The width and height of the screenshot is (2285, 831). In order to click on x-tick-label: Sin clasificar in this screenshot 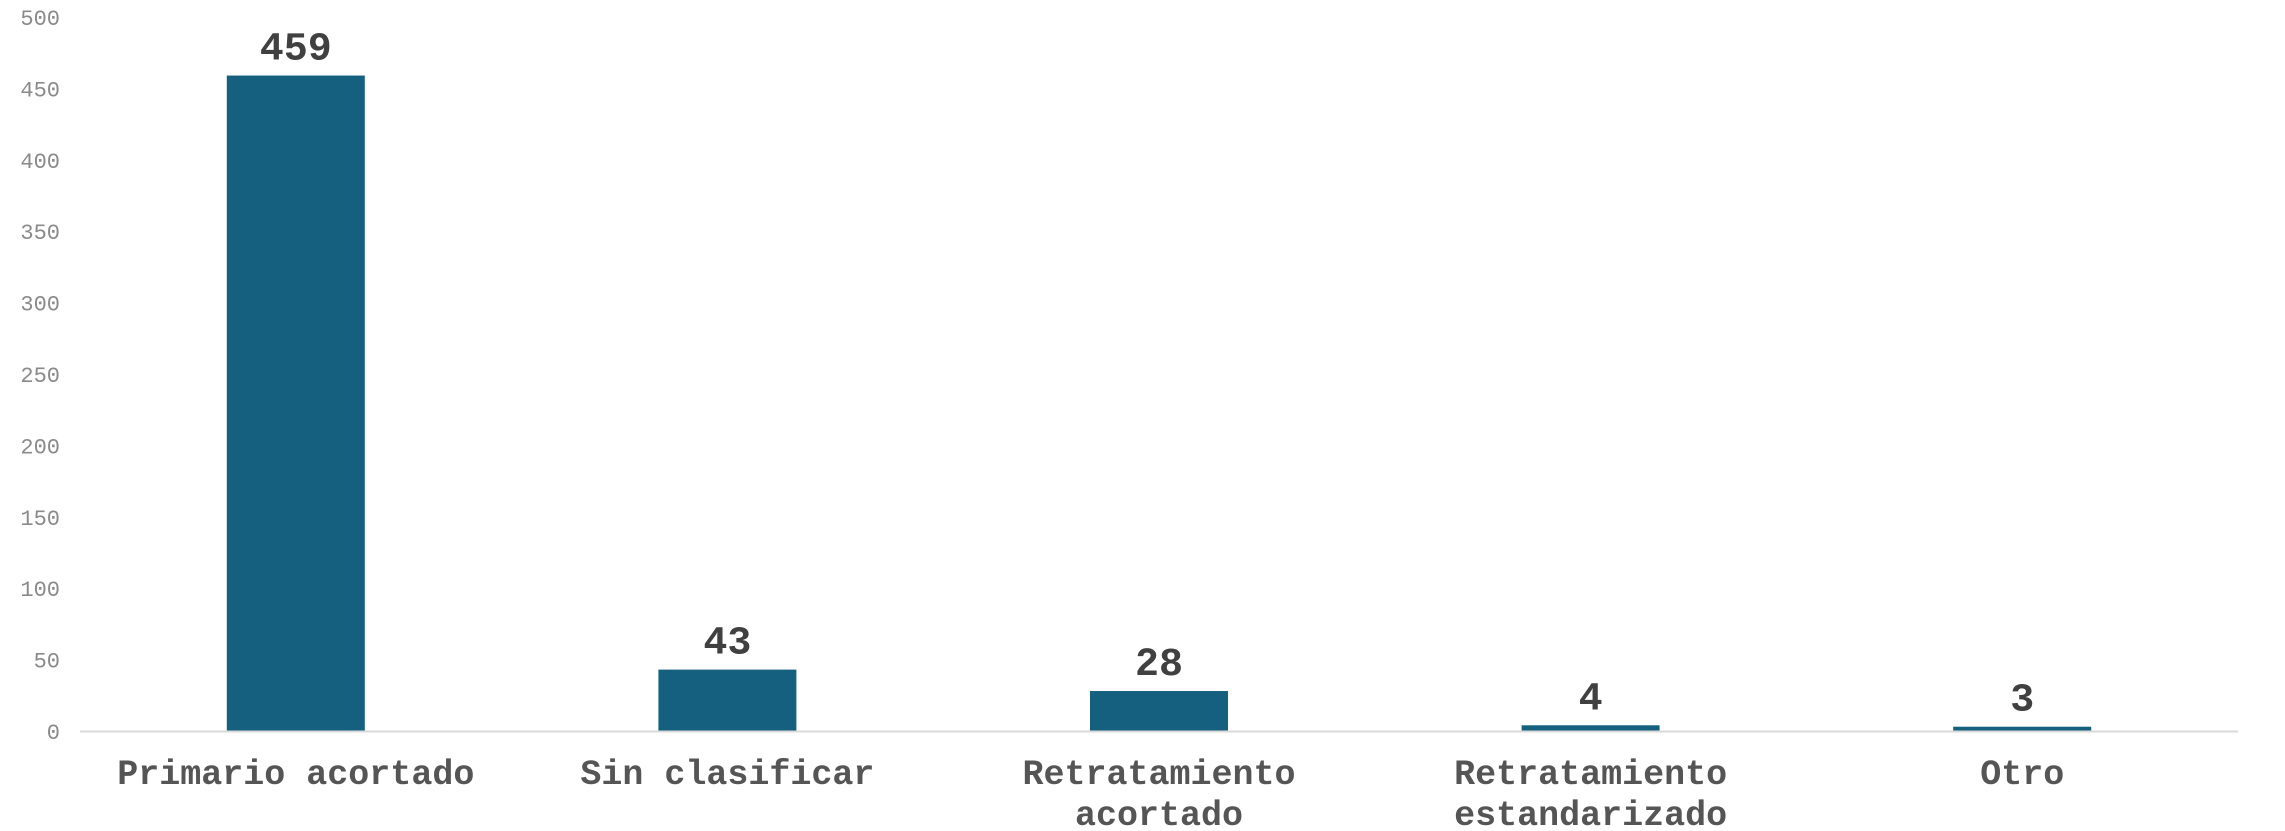, I will do `click(727, 775)`.